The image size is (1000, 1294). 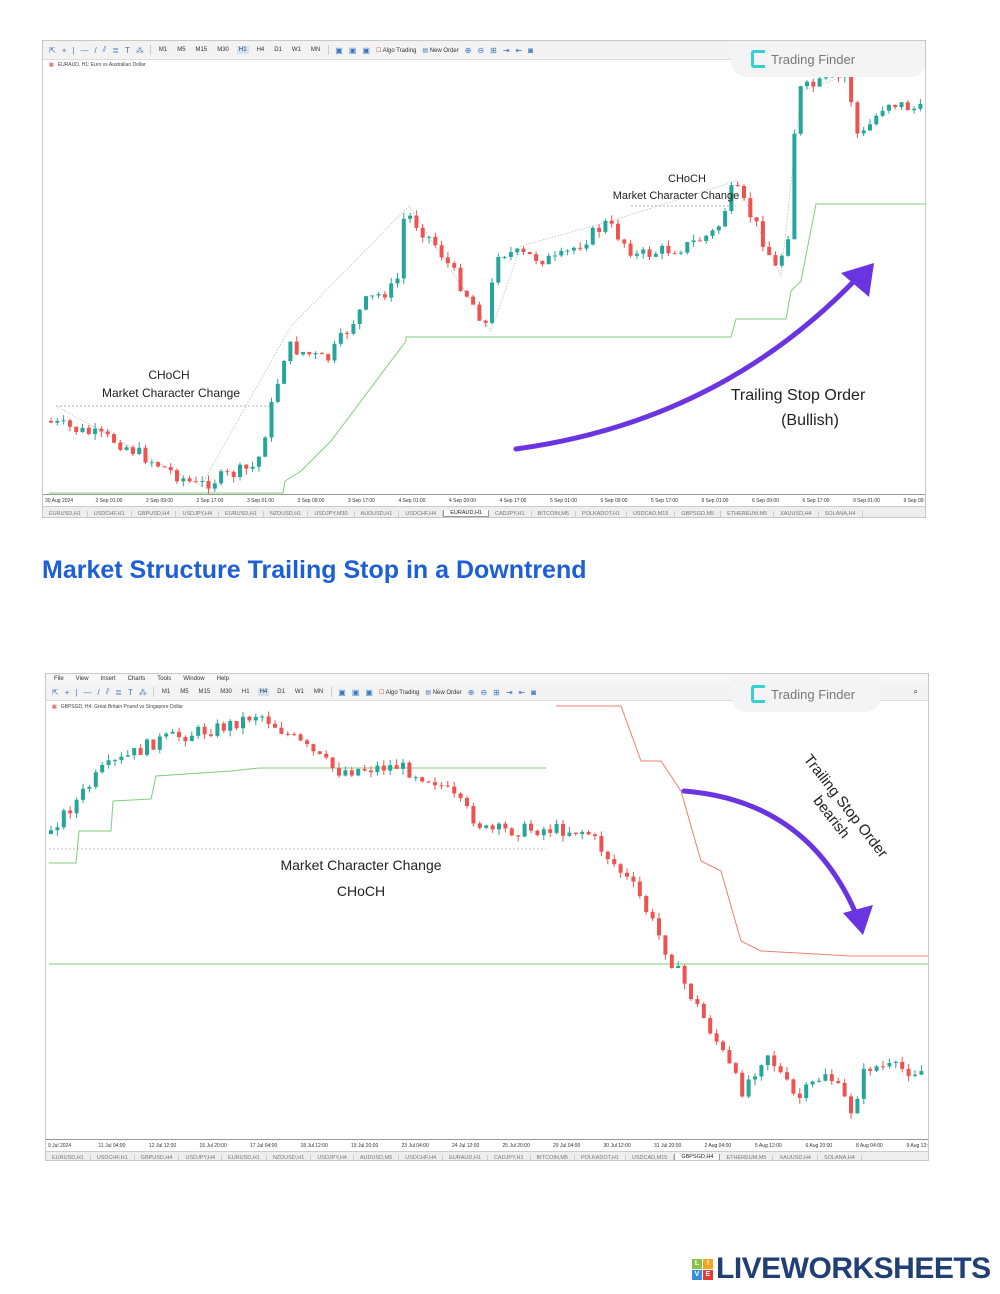 What do you see at coordinates (915, 691) in the screenshot?
I see `search-icon: ⌕` at bounding box center [915, 691].